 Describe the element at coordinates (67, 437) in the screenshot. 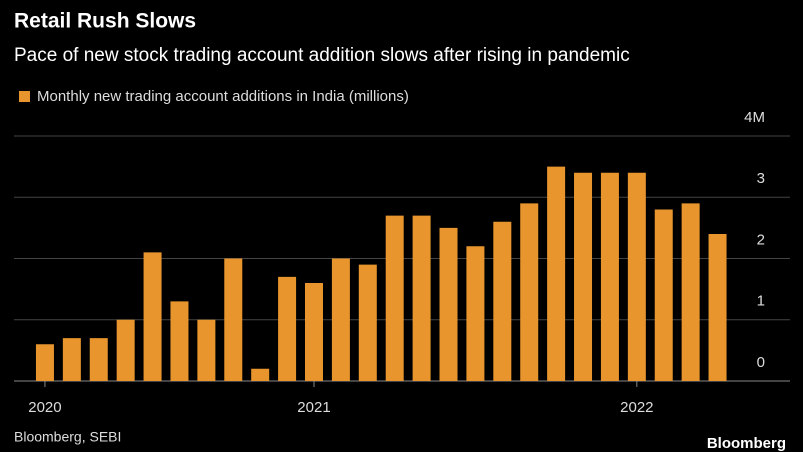

I see `source: Bloomberg, SEBI` at that location.